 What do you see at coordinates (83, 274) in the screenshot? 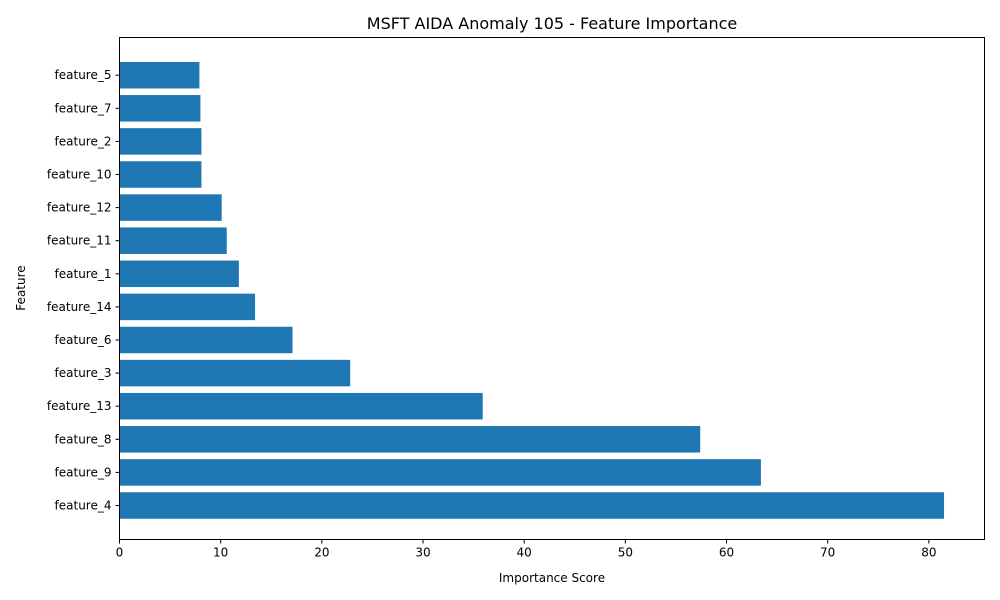
I see `y-tick-label: feature_1` at bounding box center [83, 274].